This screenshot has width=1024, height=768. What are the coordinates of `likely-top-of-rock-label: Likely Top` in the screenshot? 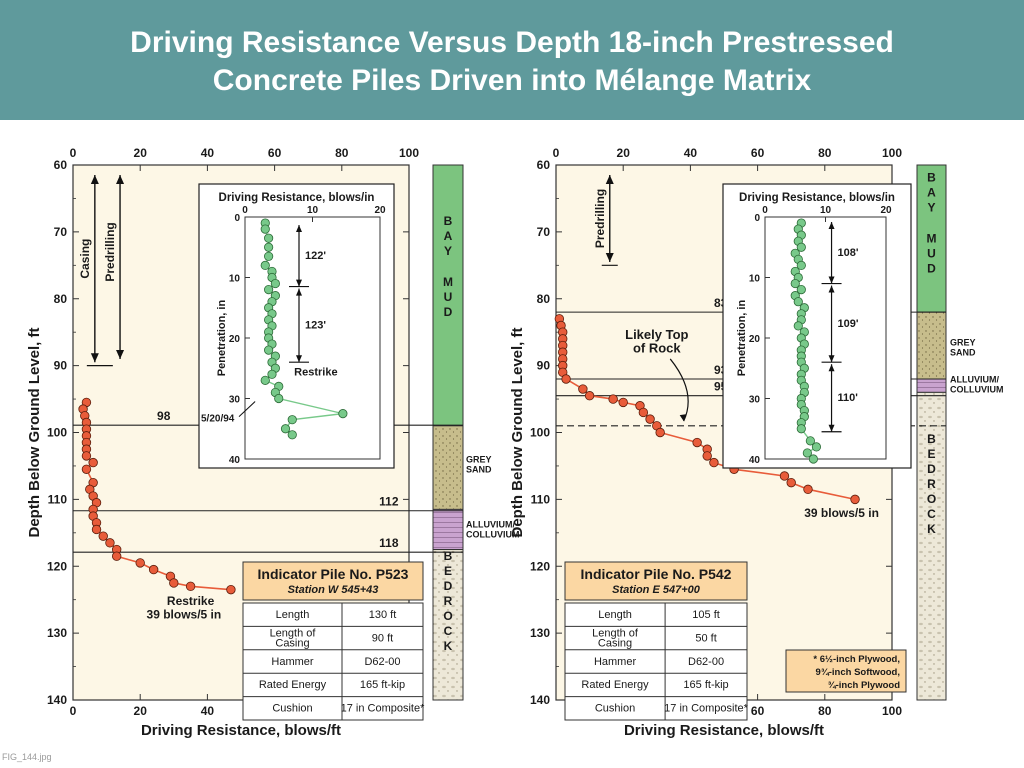 It's located at (656, 334).